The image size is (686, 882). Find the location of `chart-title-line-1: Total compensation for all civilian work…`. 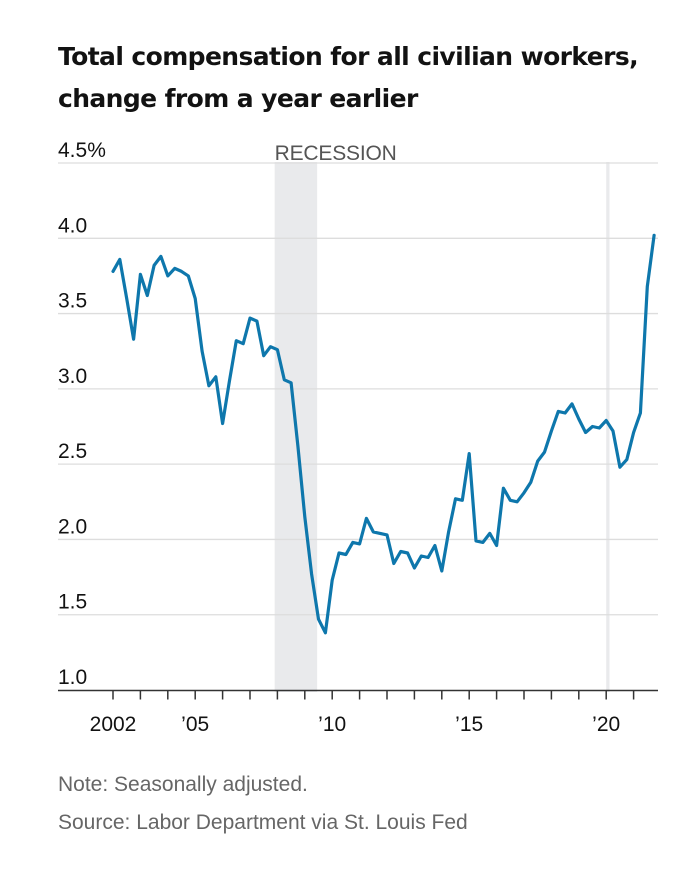

chart-title-line-1: Total compensation for all civilian work… is located at coordinates (348, 56).